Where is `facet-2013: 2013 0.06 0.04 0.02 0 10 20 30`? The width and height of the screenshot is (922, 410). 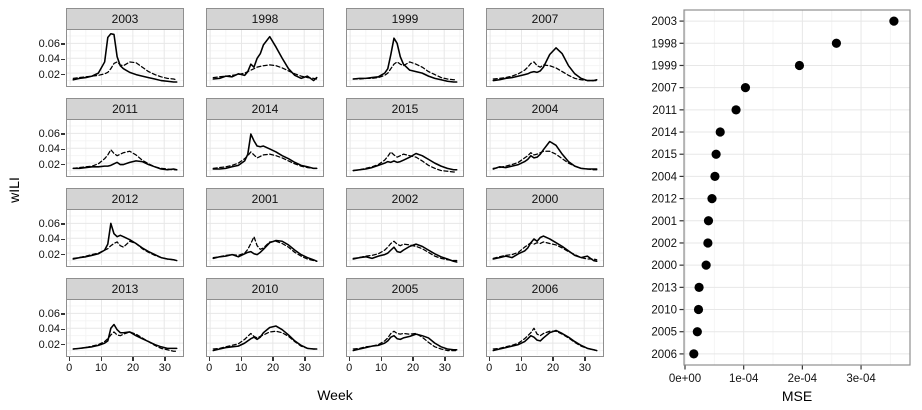 facet-2013: 2013 0.06 0.04 0.02 0 10 20 30 is located at coordinates (111, 326).